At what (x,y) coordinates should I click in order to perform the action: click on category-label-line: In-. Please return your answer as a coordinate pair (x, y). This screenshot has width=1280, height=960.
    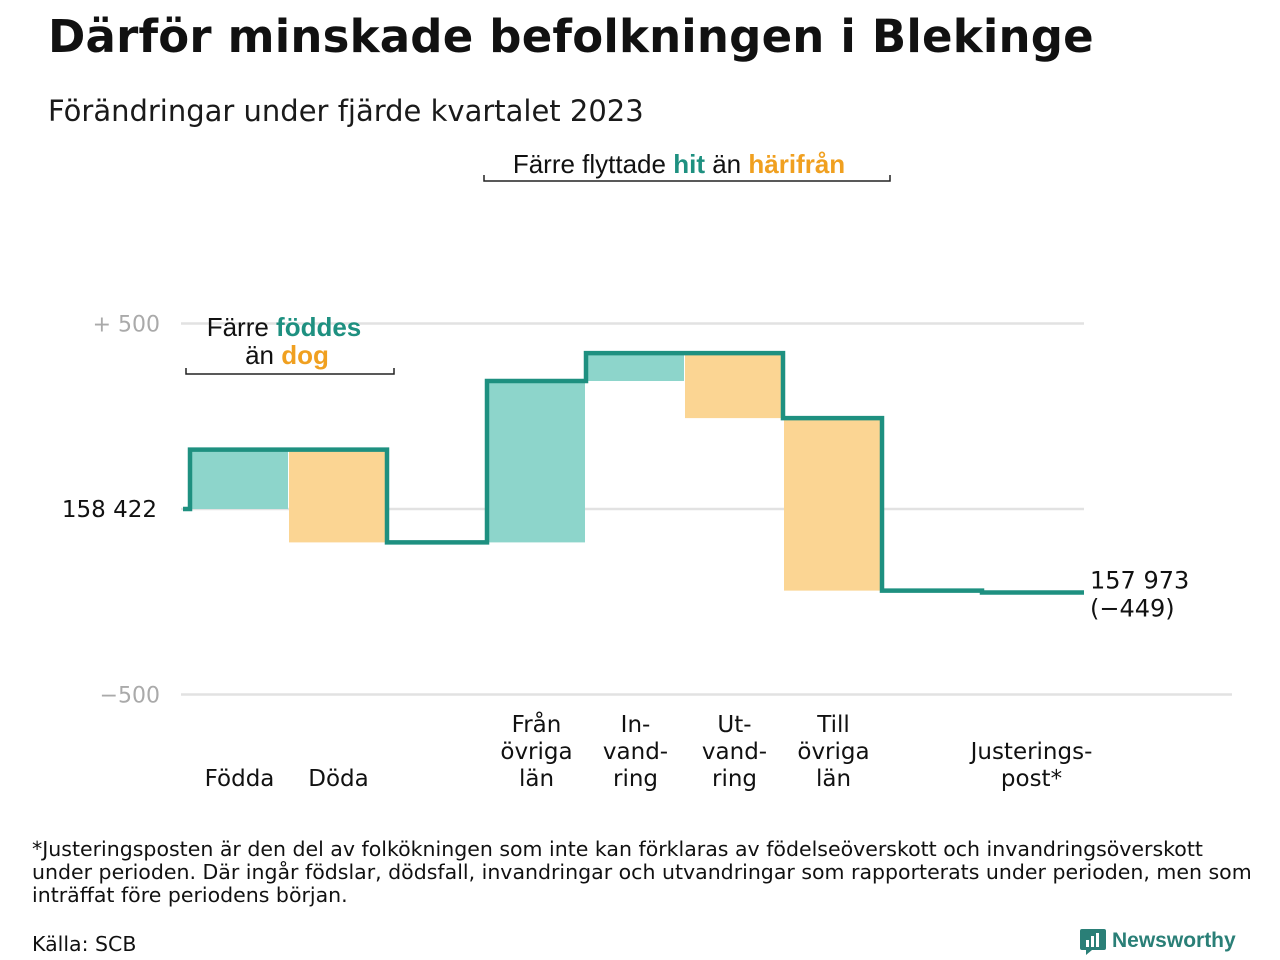
    Looking at the image, I should click on (636, 725).